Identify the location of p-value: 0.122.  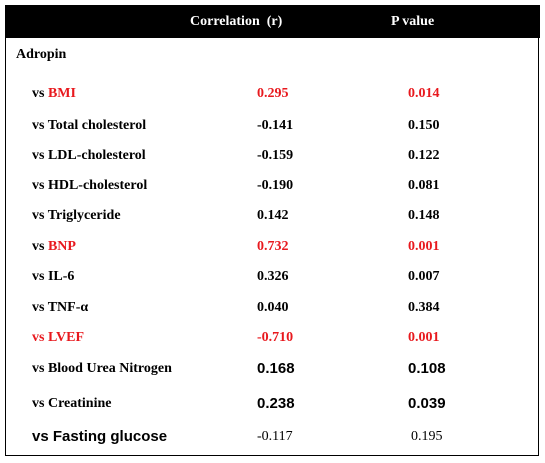
(424, 155).